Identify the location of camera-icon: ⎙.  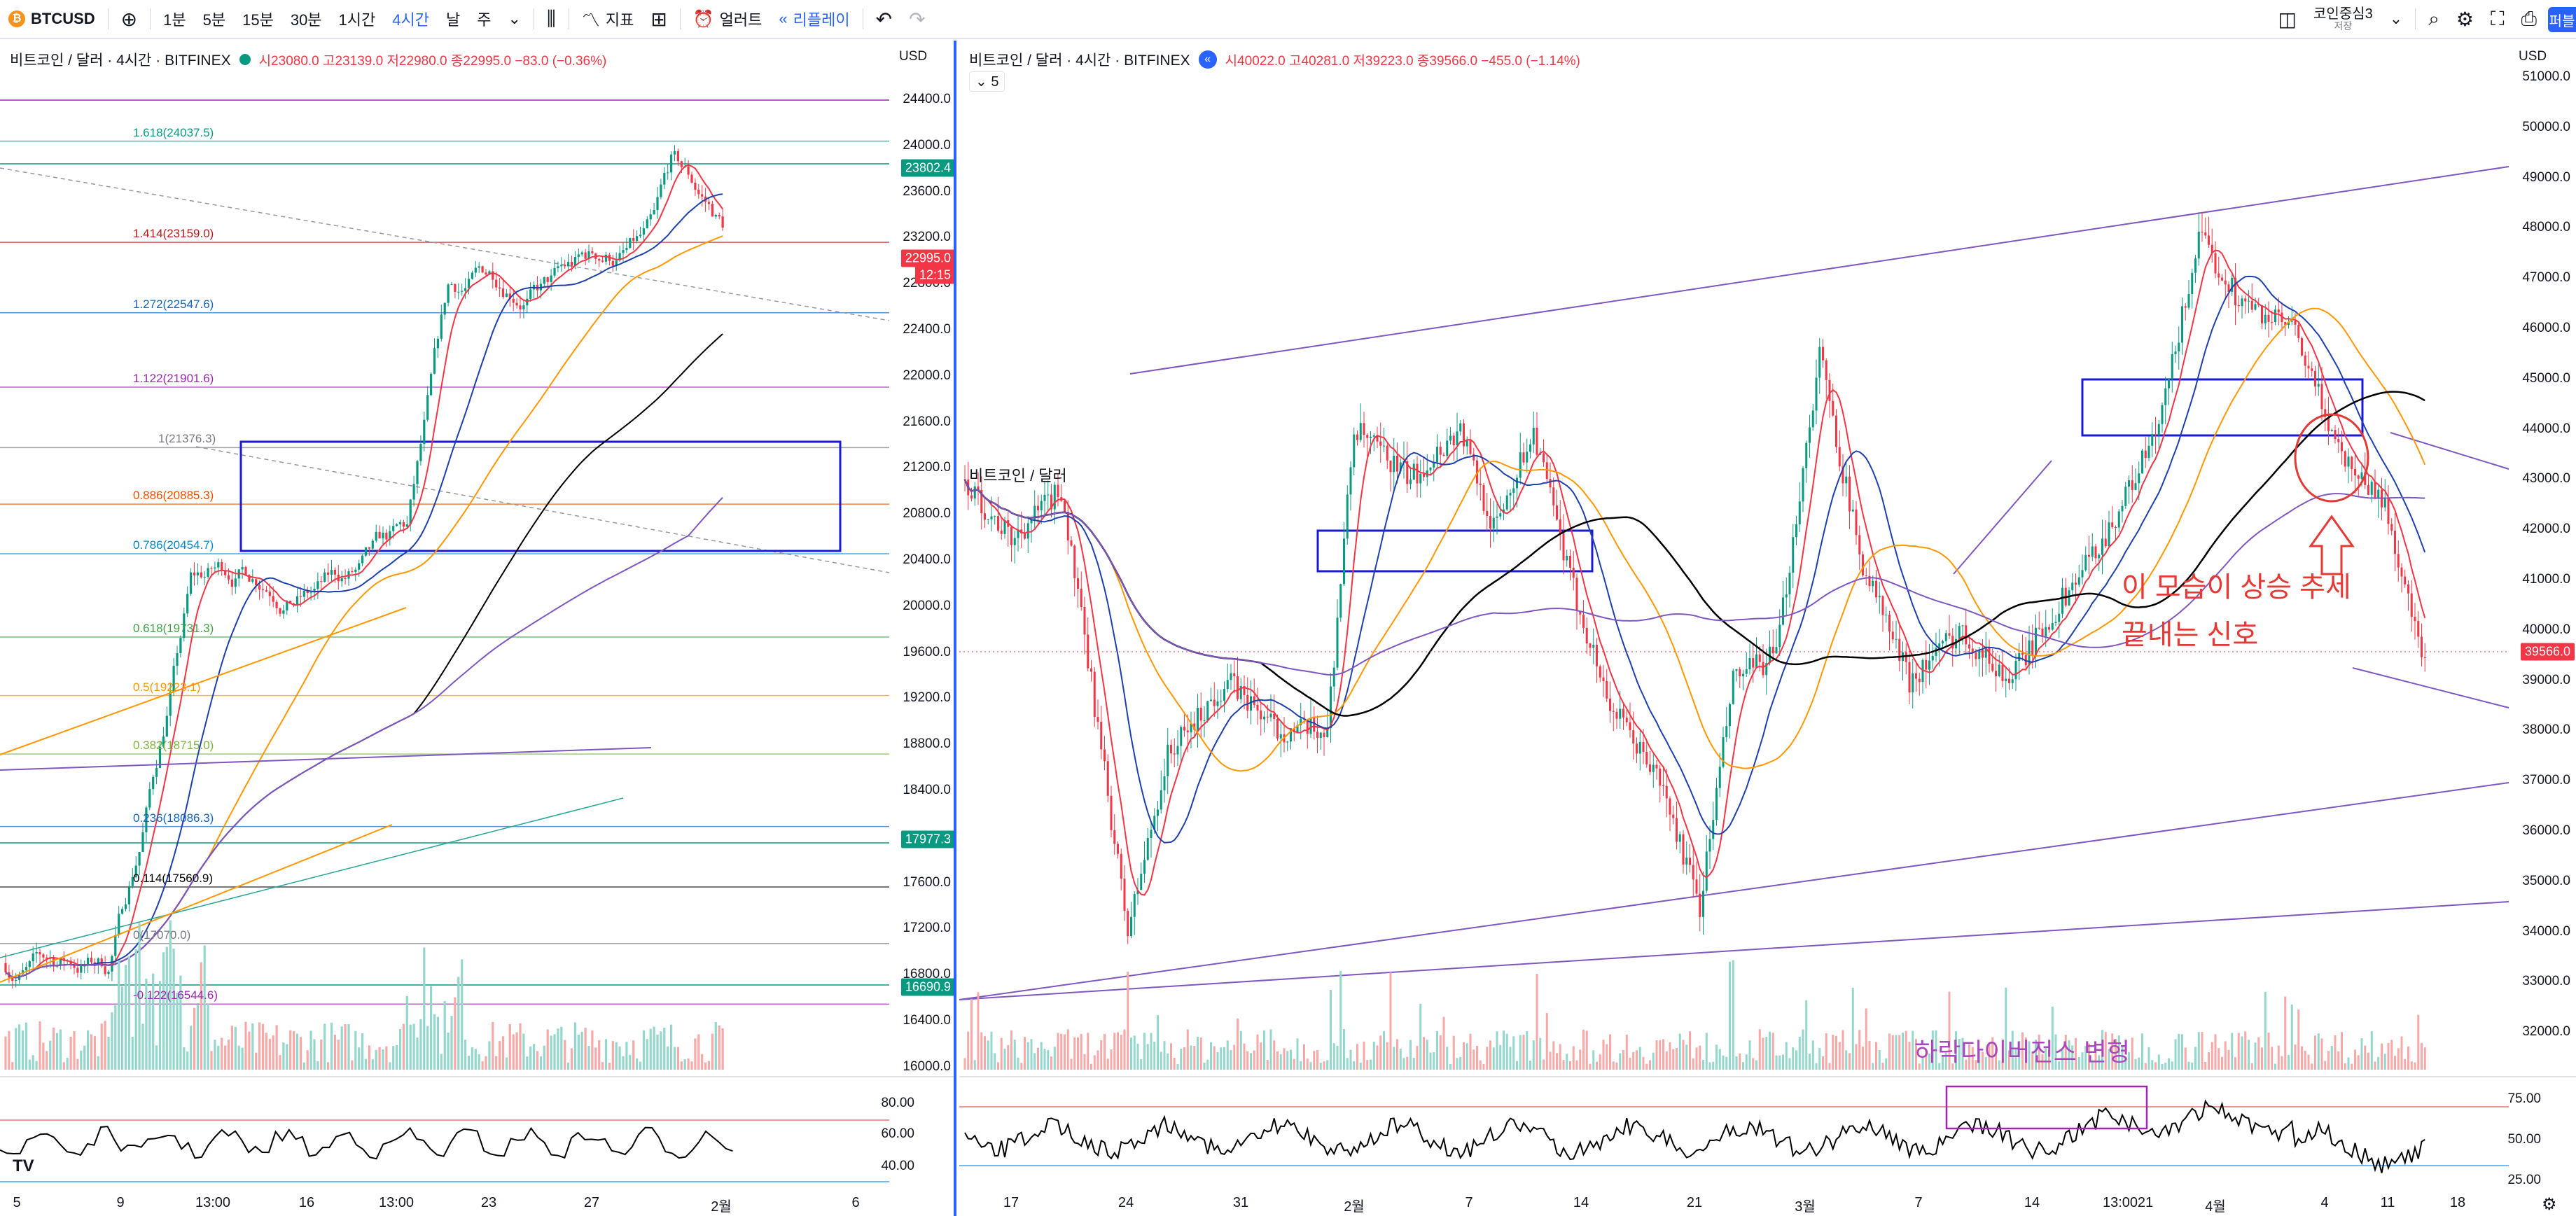
(2529, 18).